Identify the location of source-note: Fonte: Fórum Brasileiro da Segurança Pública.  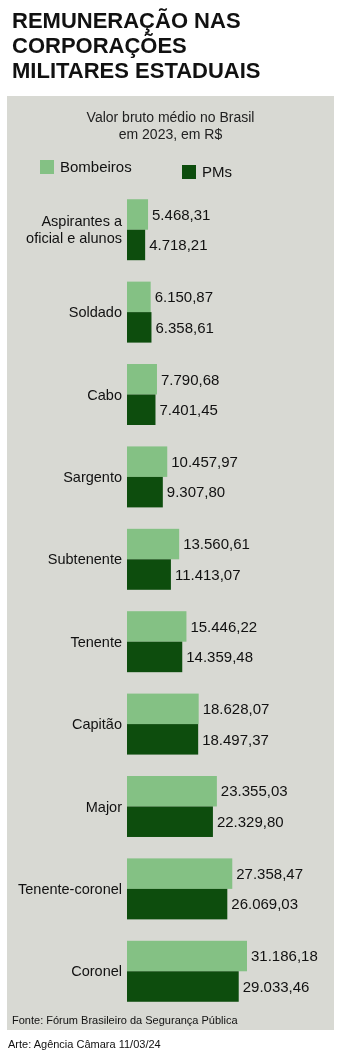
(125, 1020).